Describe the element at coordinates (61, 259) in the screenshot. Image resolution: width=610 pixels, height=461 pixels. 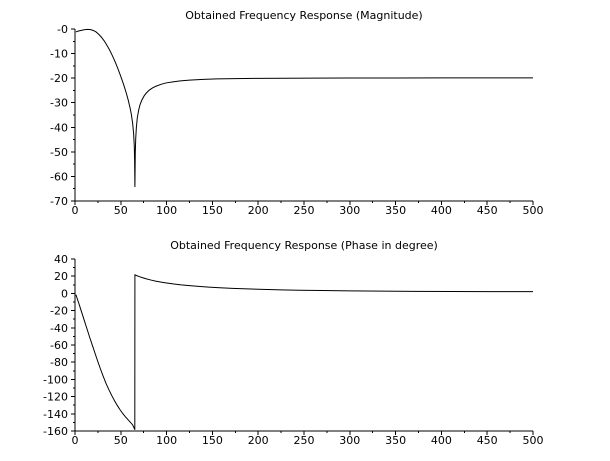
I see `y-tick-label: 40` at that location.